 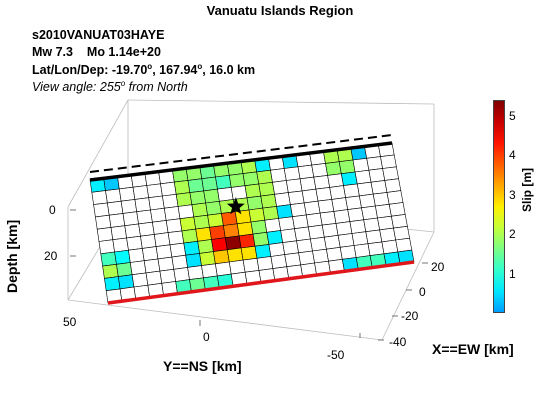 I want to click on slip-cell-r7-c16, so click(x=332, y=242).